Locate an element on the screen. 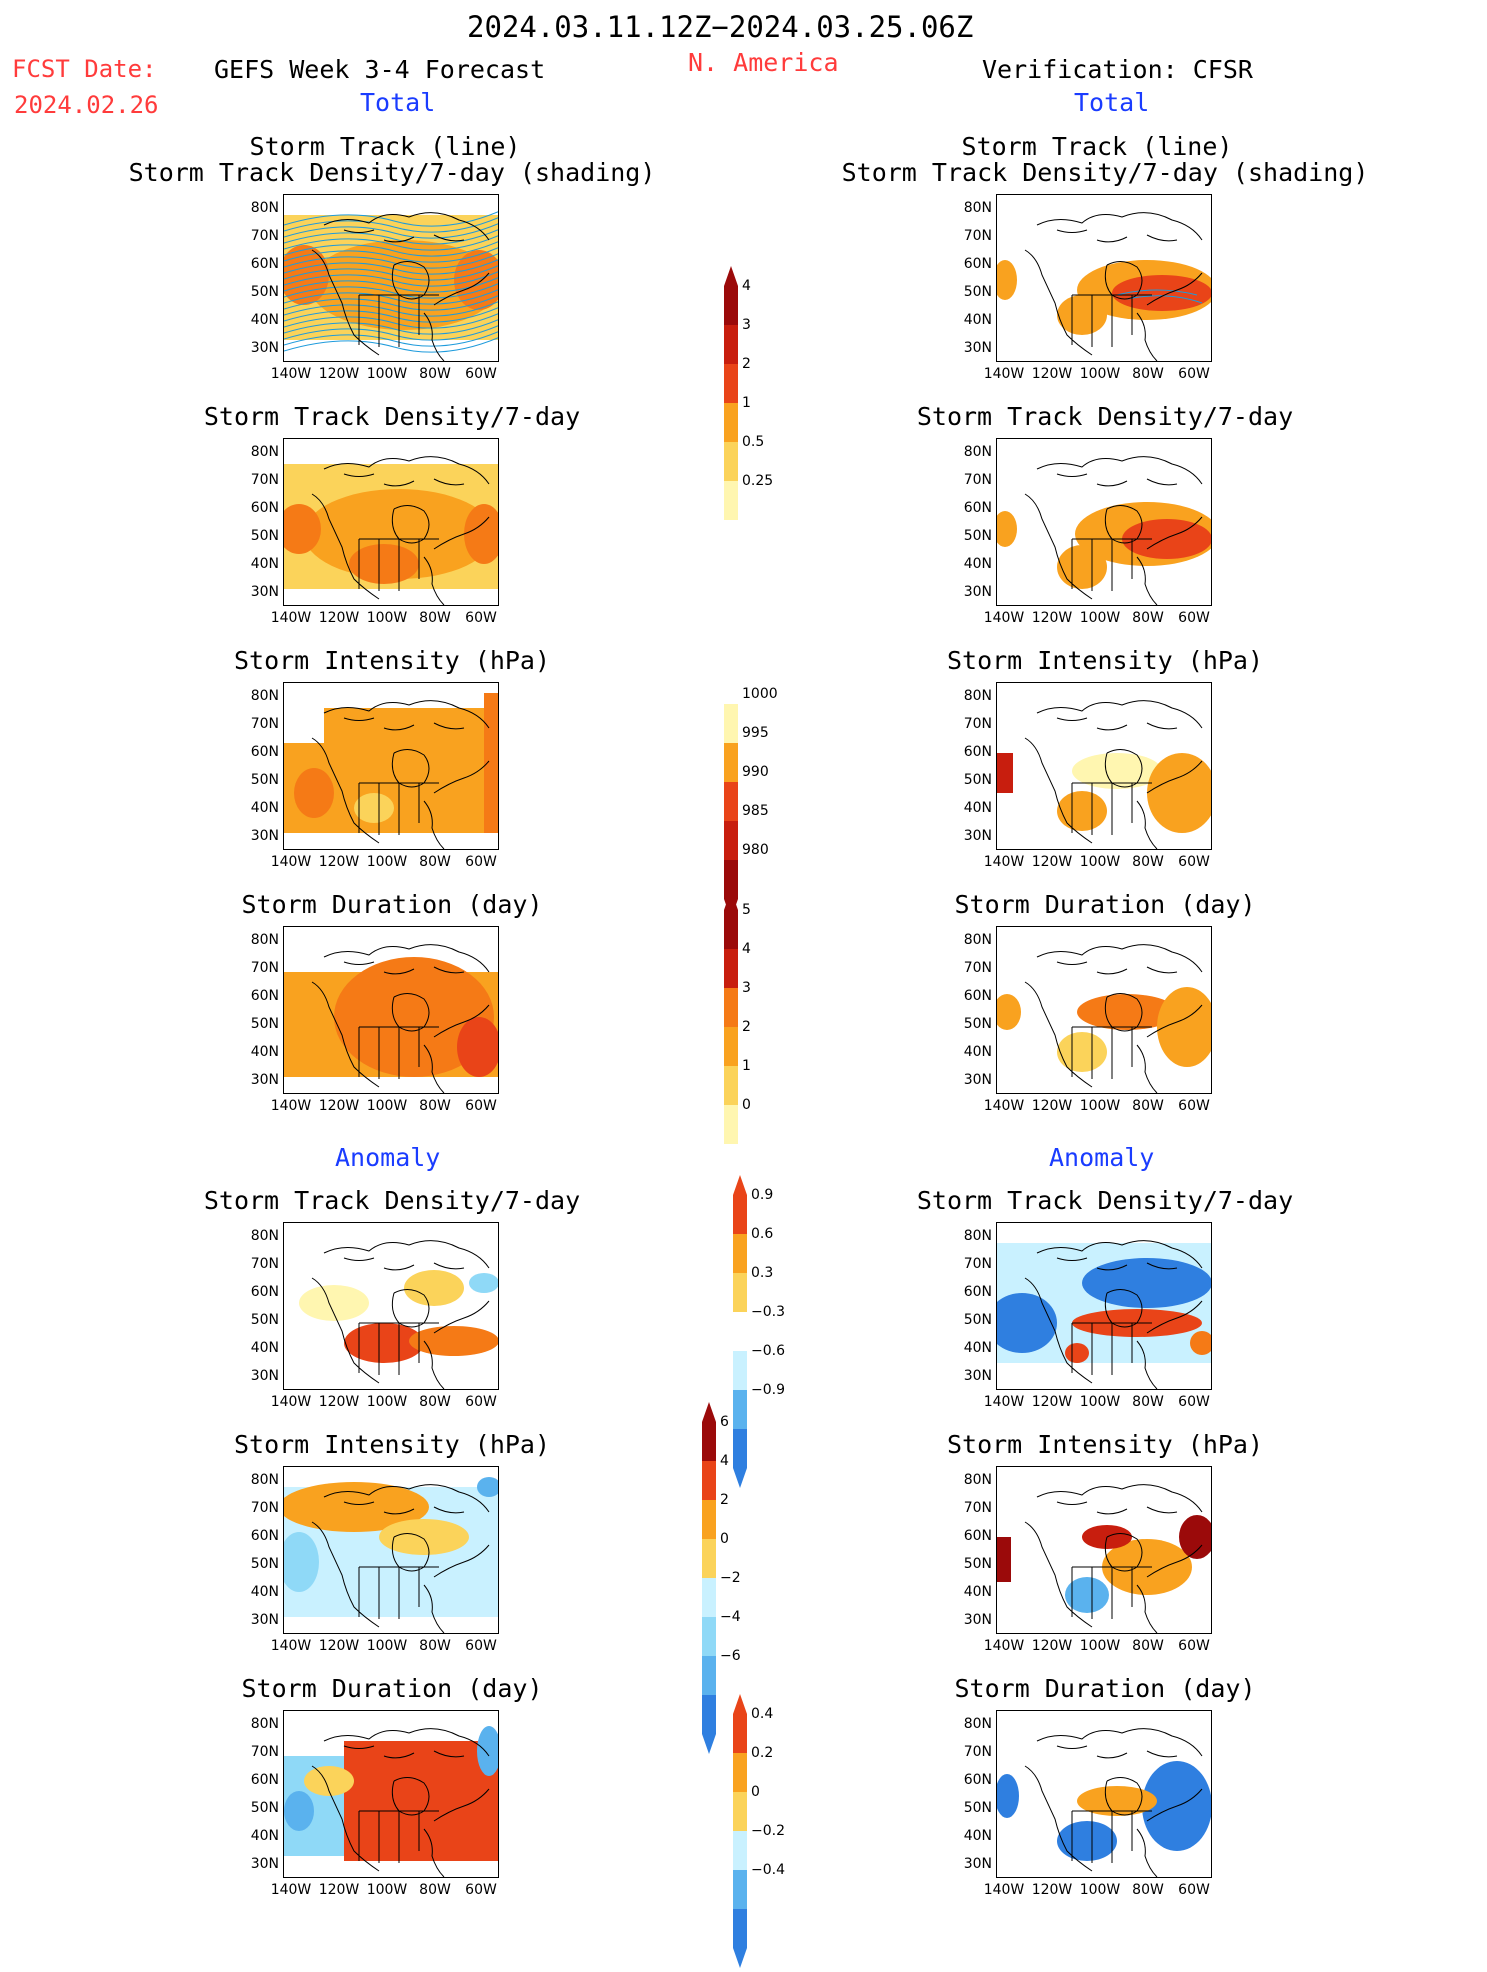 The height and width of the screenshot is (1972, 1487). colorbar-duration-anom-label: 0.4 is located at coordinates (762, 1714).